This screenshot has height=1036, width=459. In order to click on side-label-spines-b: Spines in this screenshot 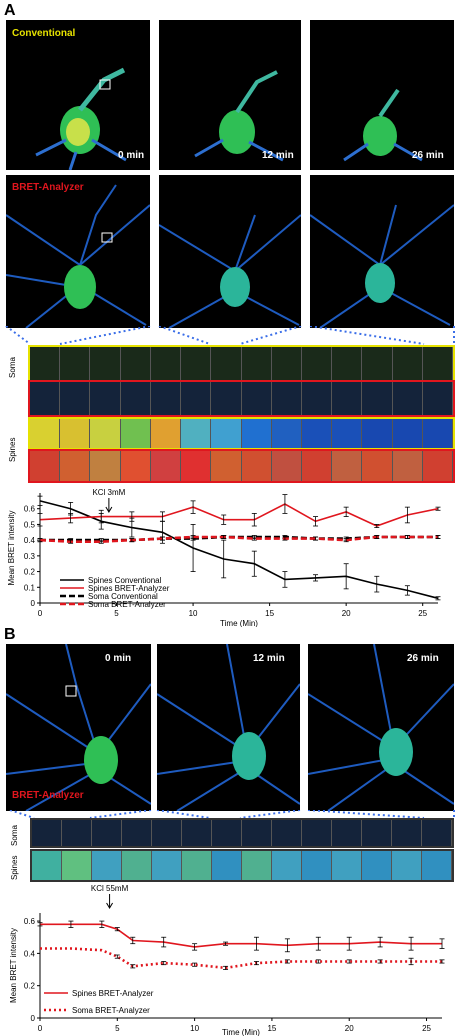, I will do `click(14, 867)`.